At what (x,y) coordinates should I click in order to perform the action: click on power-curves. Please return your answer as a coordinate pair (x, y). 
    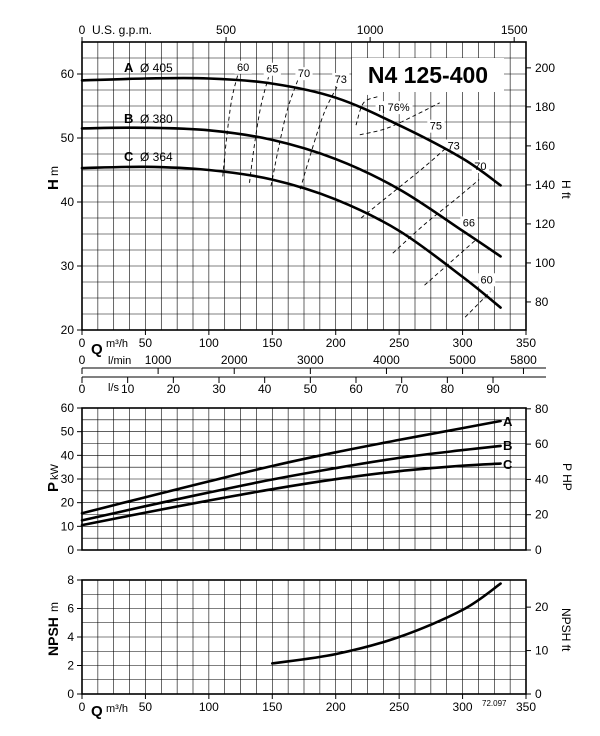
    Looking at the image, I should click on (291, 473).